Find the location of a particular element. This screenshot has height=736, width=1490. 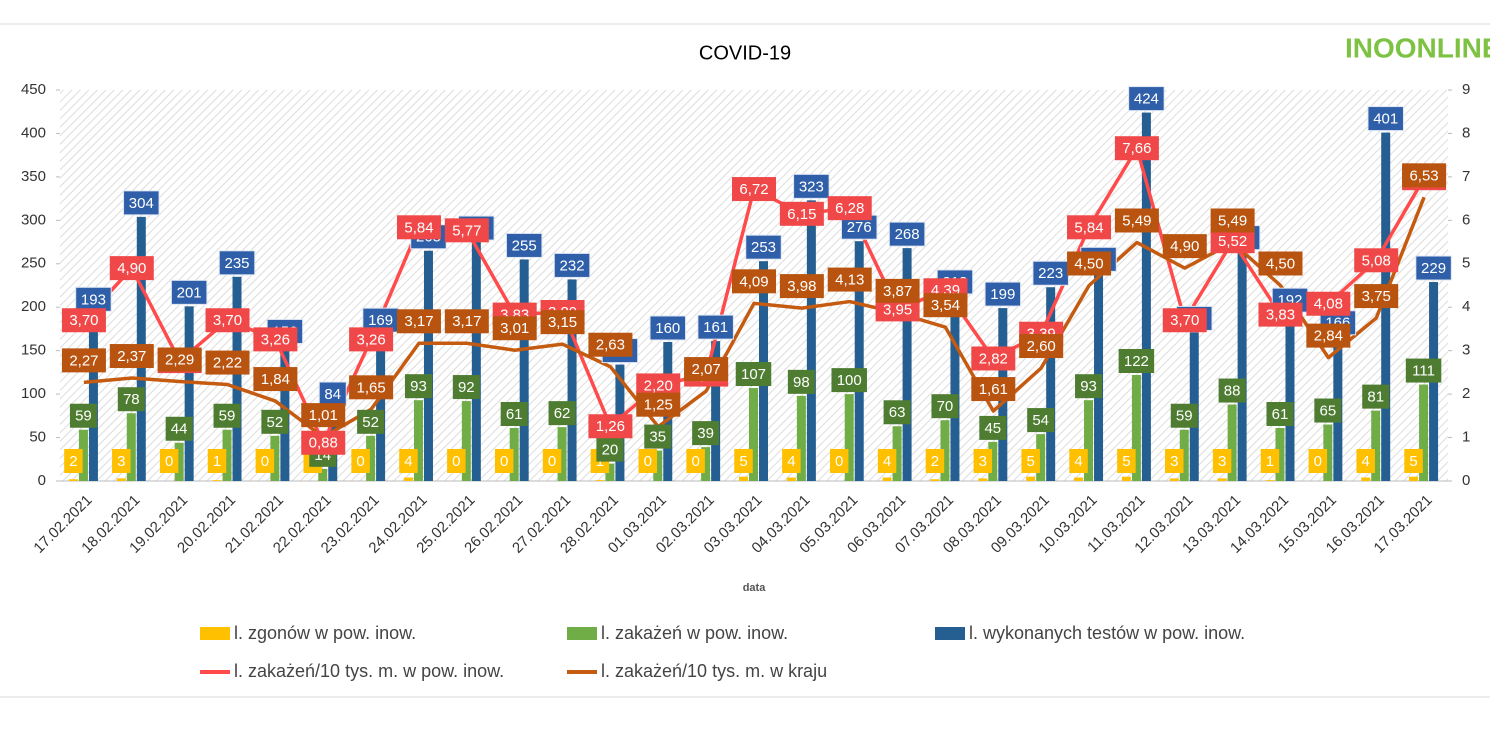

data-label-text: 3,17 is located at coordinates (466, 321).